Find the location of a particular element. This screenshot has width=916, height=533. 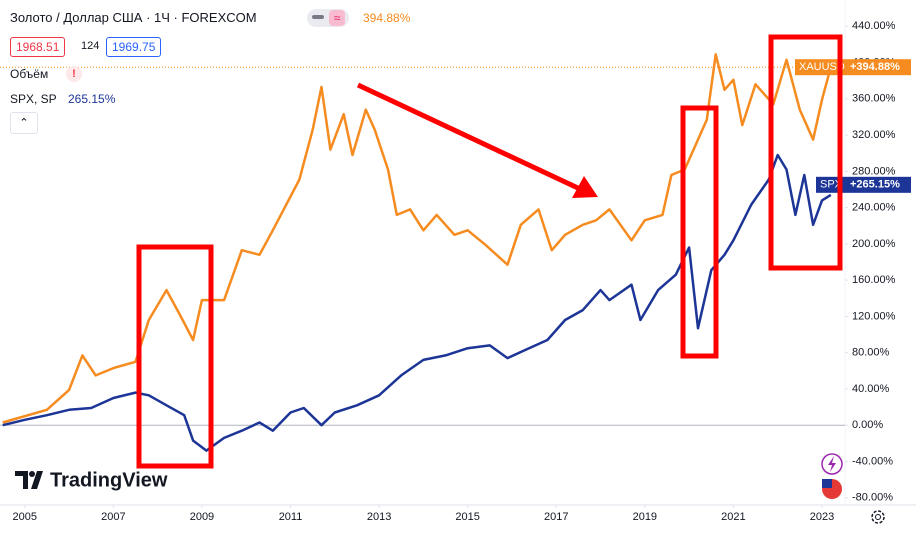

y-tick-label: 80.00% is located at coordinates (871, 353).